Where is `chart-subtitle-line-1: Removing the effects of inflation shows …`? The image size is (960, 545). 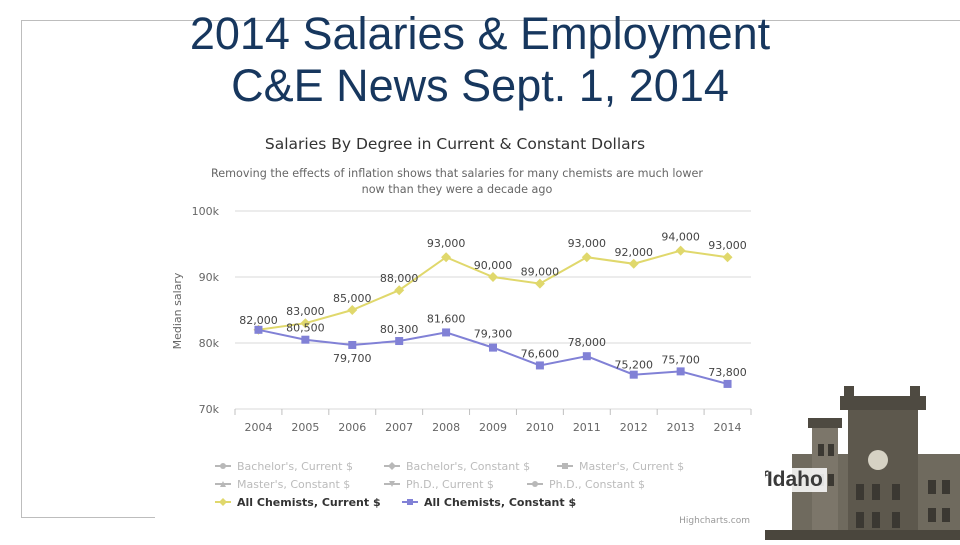
chart-subtitle-line-1: Removing the effects of inflation shows … is located at coordinates (457, 173).